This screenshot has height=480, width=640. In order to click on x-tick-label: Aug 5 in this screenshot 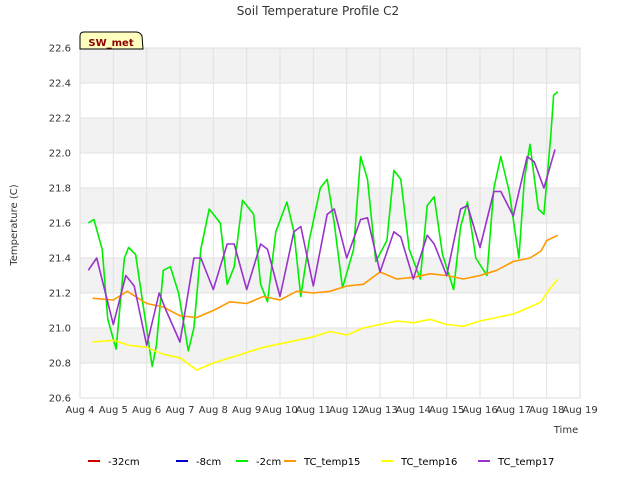, I will do `click(113, 410)`.